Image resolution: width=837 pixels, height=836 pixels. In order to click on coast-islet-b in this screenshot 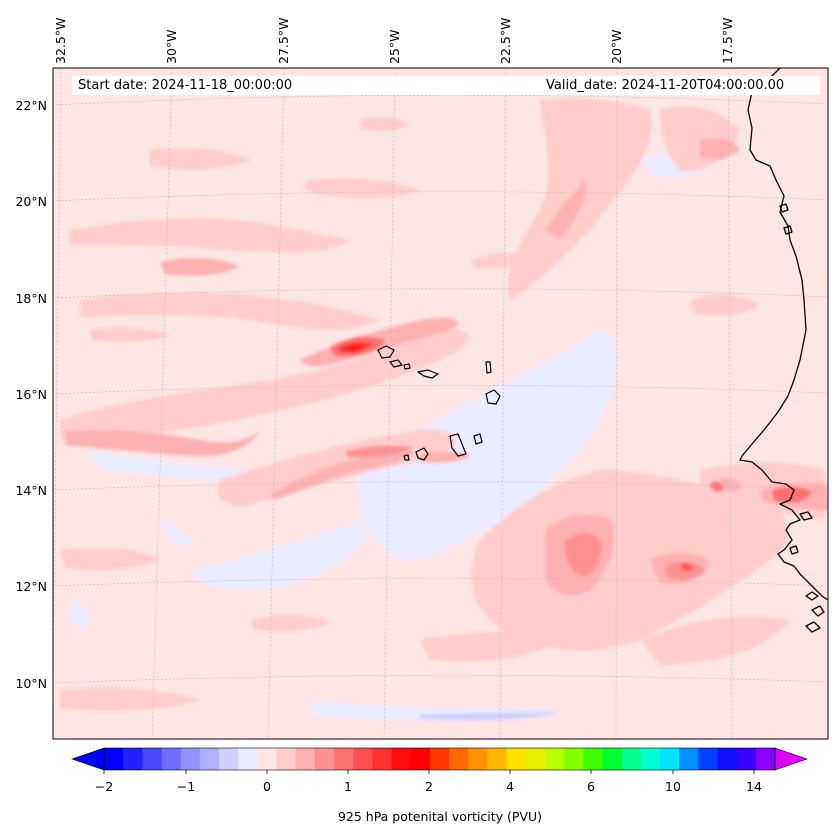, I will do `click(818, 611)`.